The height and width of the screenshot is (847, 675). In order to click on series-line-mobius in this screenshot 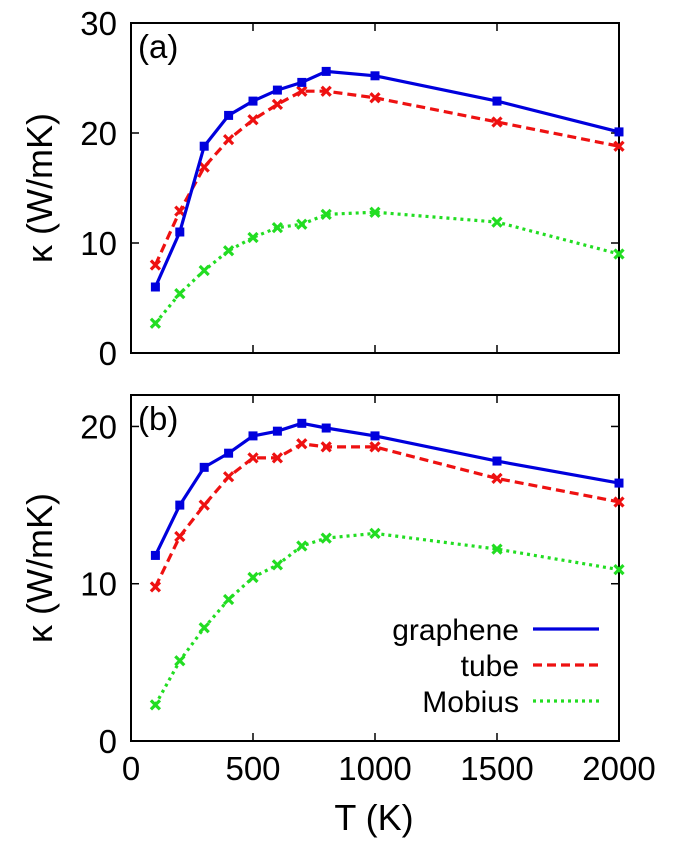, I will do `click(387, 618)`.